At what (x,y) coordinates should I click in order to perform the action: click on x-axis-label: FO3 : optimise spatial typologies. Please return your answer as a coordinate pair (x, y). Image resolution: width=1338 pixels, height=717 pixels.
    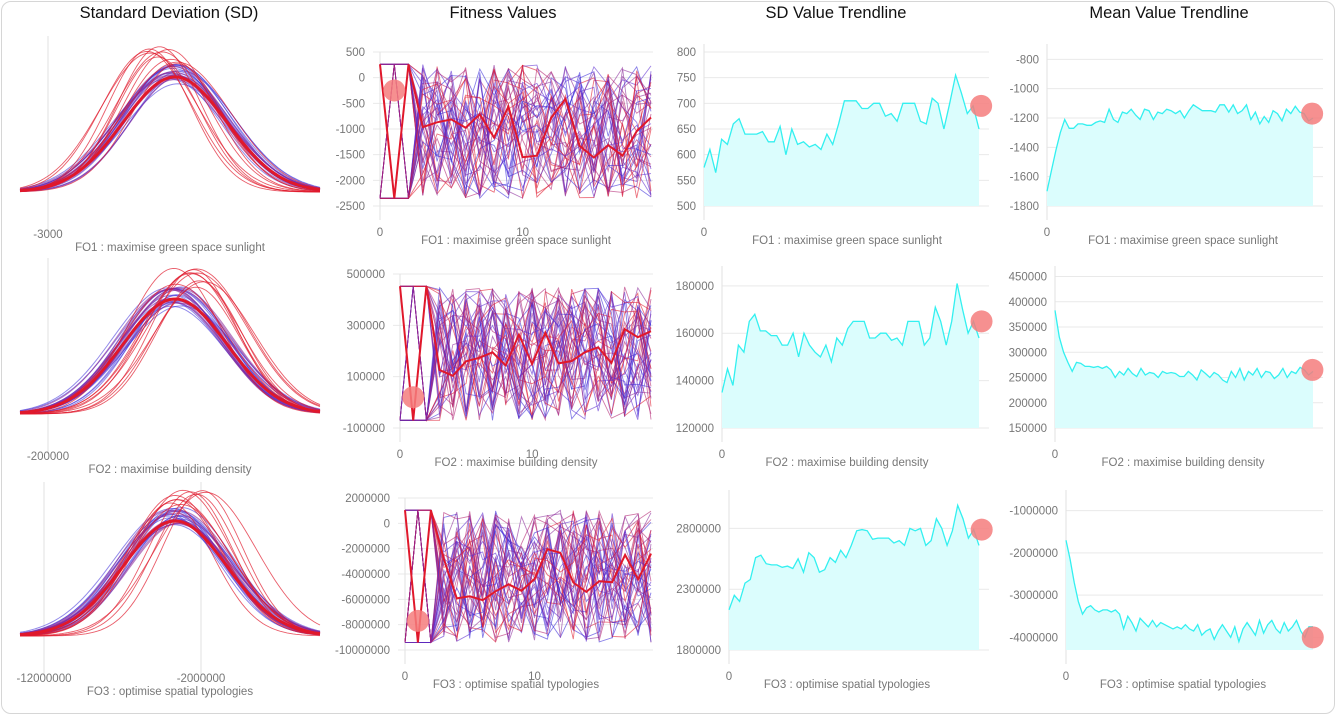
    Looking at the image, I should click on (516, 685).